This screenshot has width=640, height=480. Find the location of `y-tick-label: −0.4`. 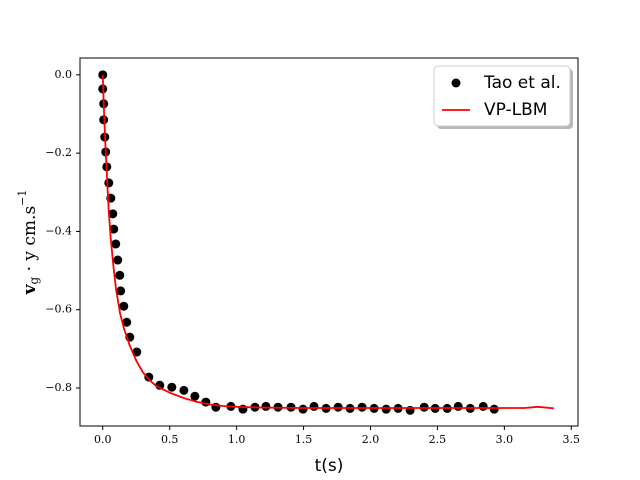

y-tick-label: −0.4 is located at coordinates (58, 230).